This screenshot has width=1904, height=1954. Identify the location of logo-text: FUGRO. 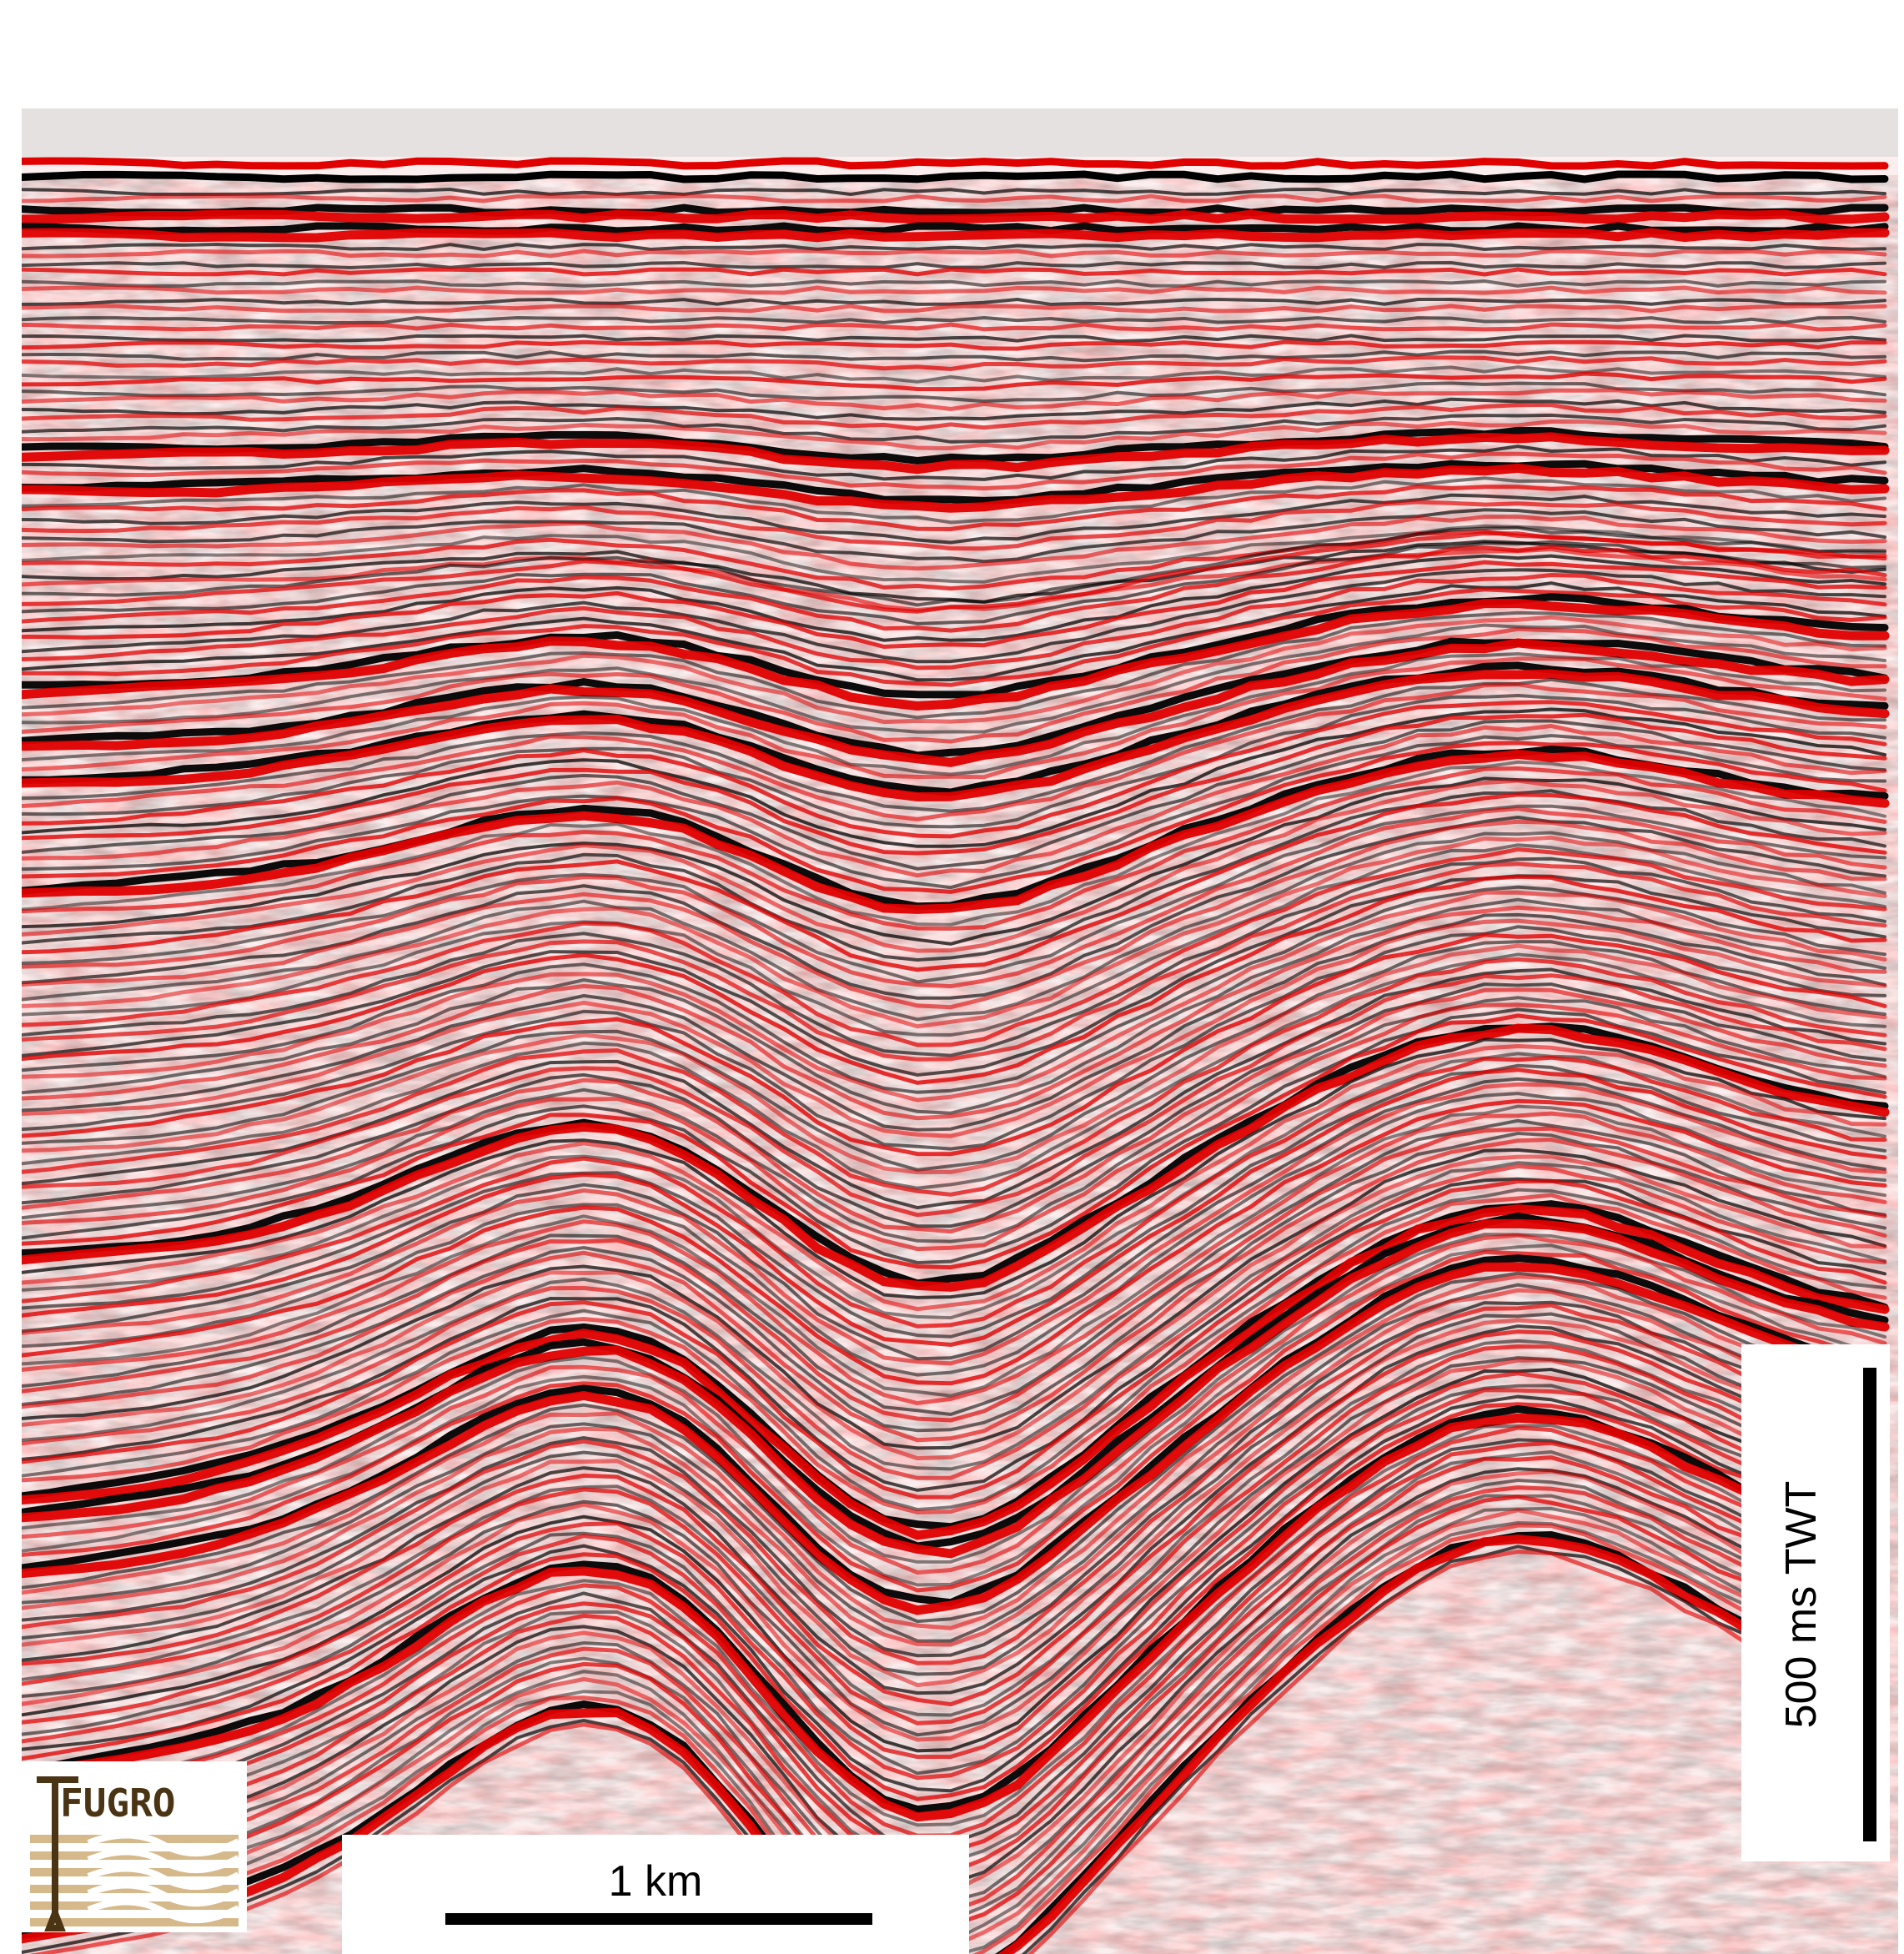
(117, 1804).